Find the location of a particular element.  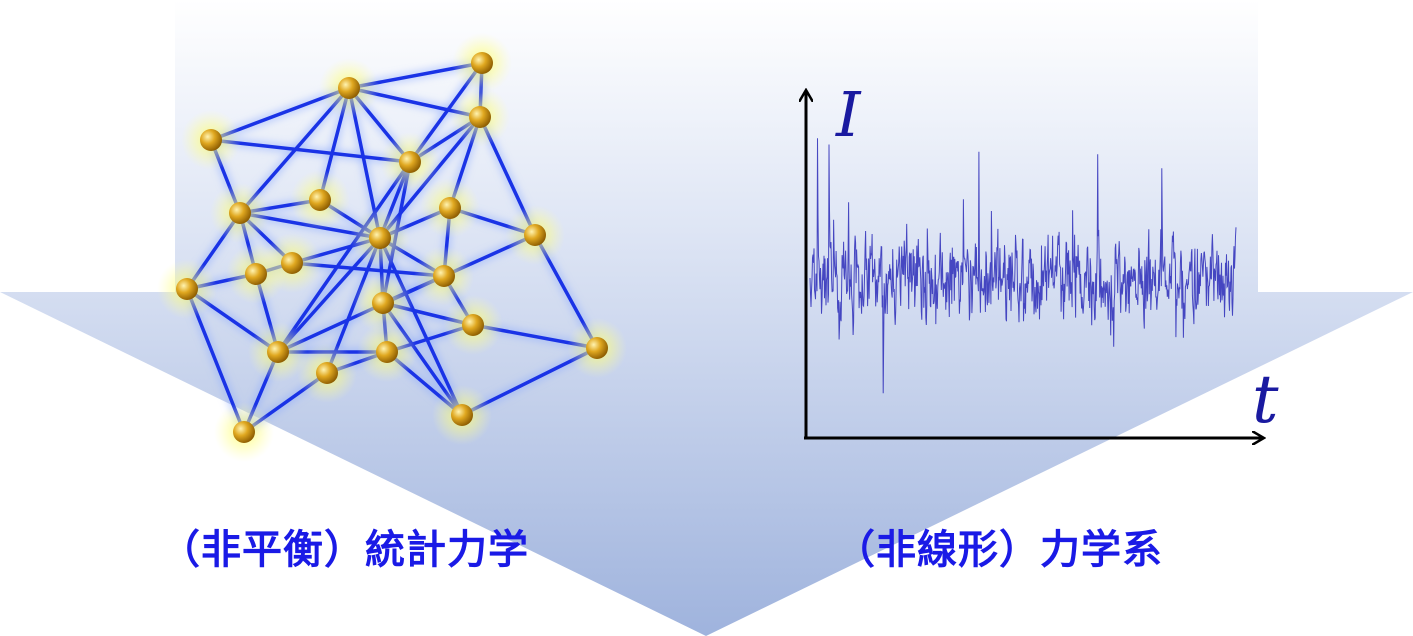

caption-dynamical-systems: （非線形）力学系 is located at coordinates (999, 550).